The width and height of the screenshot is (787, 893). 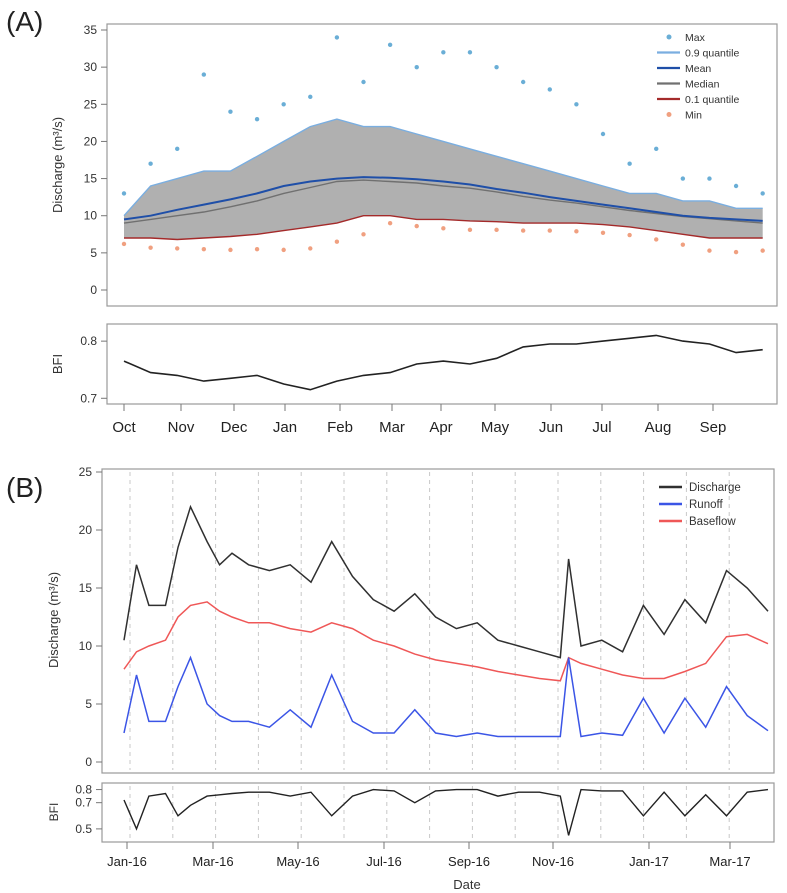 What do you see at coordinates (712, 522) in the screenshot?
I see `panel-b-legend-label-baseflow: Baseflow` at bounding box center [712, 522].